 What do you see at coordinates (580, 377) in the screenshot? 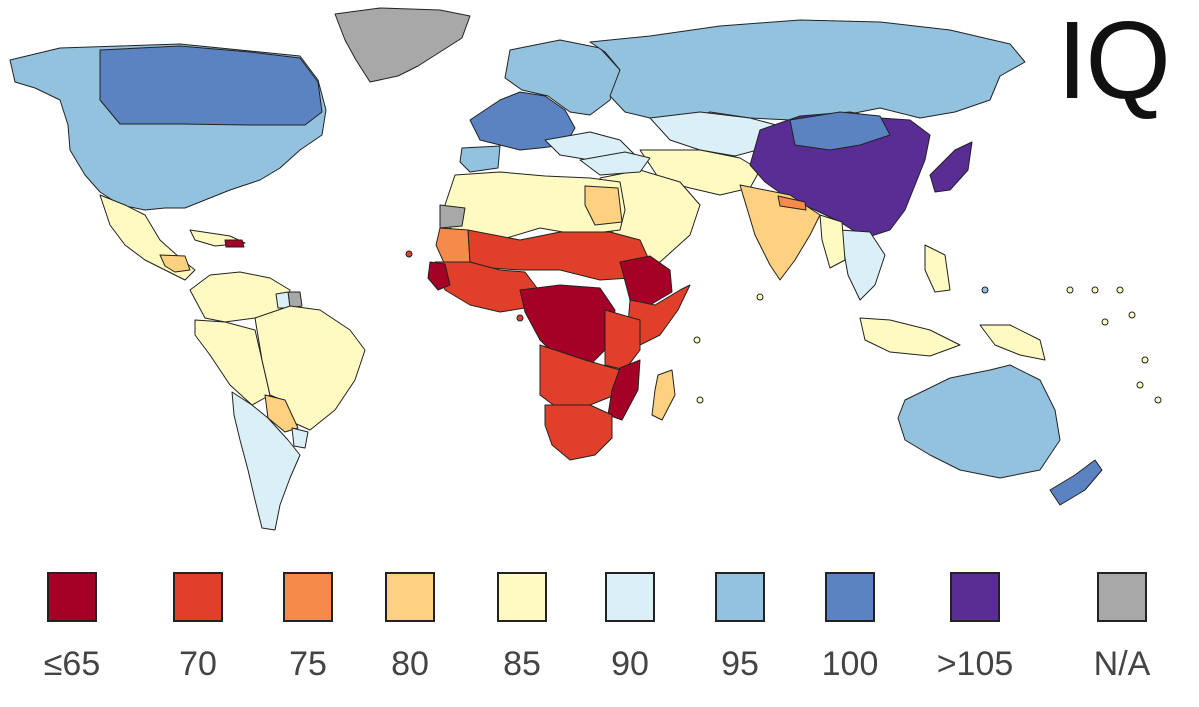
I see `region-angola-zambia` at bounding box center [580, 377].